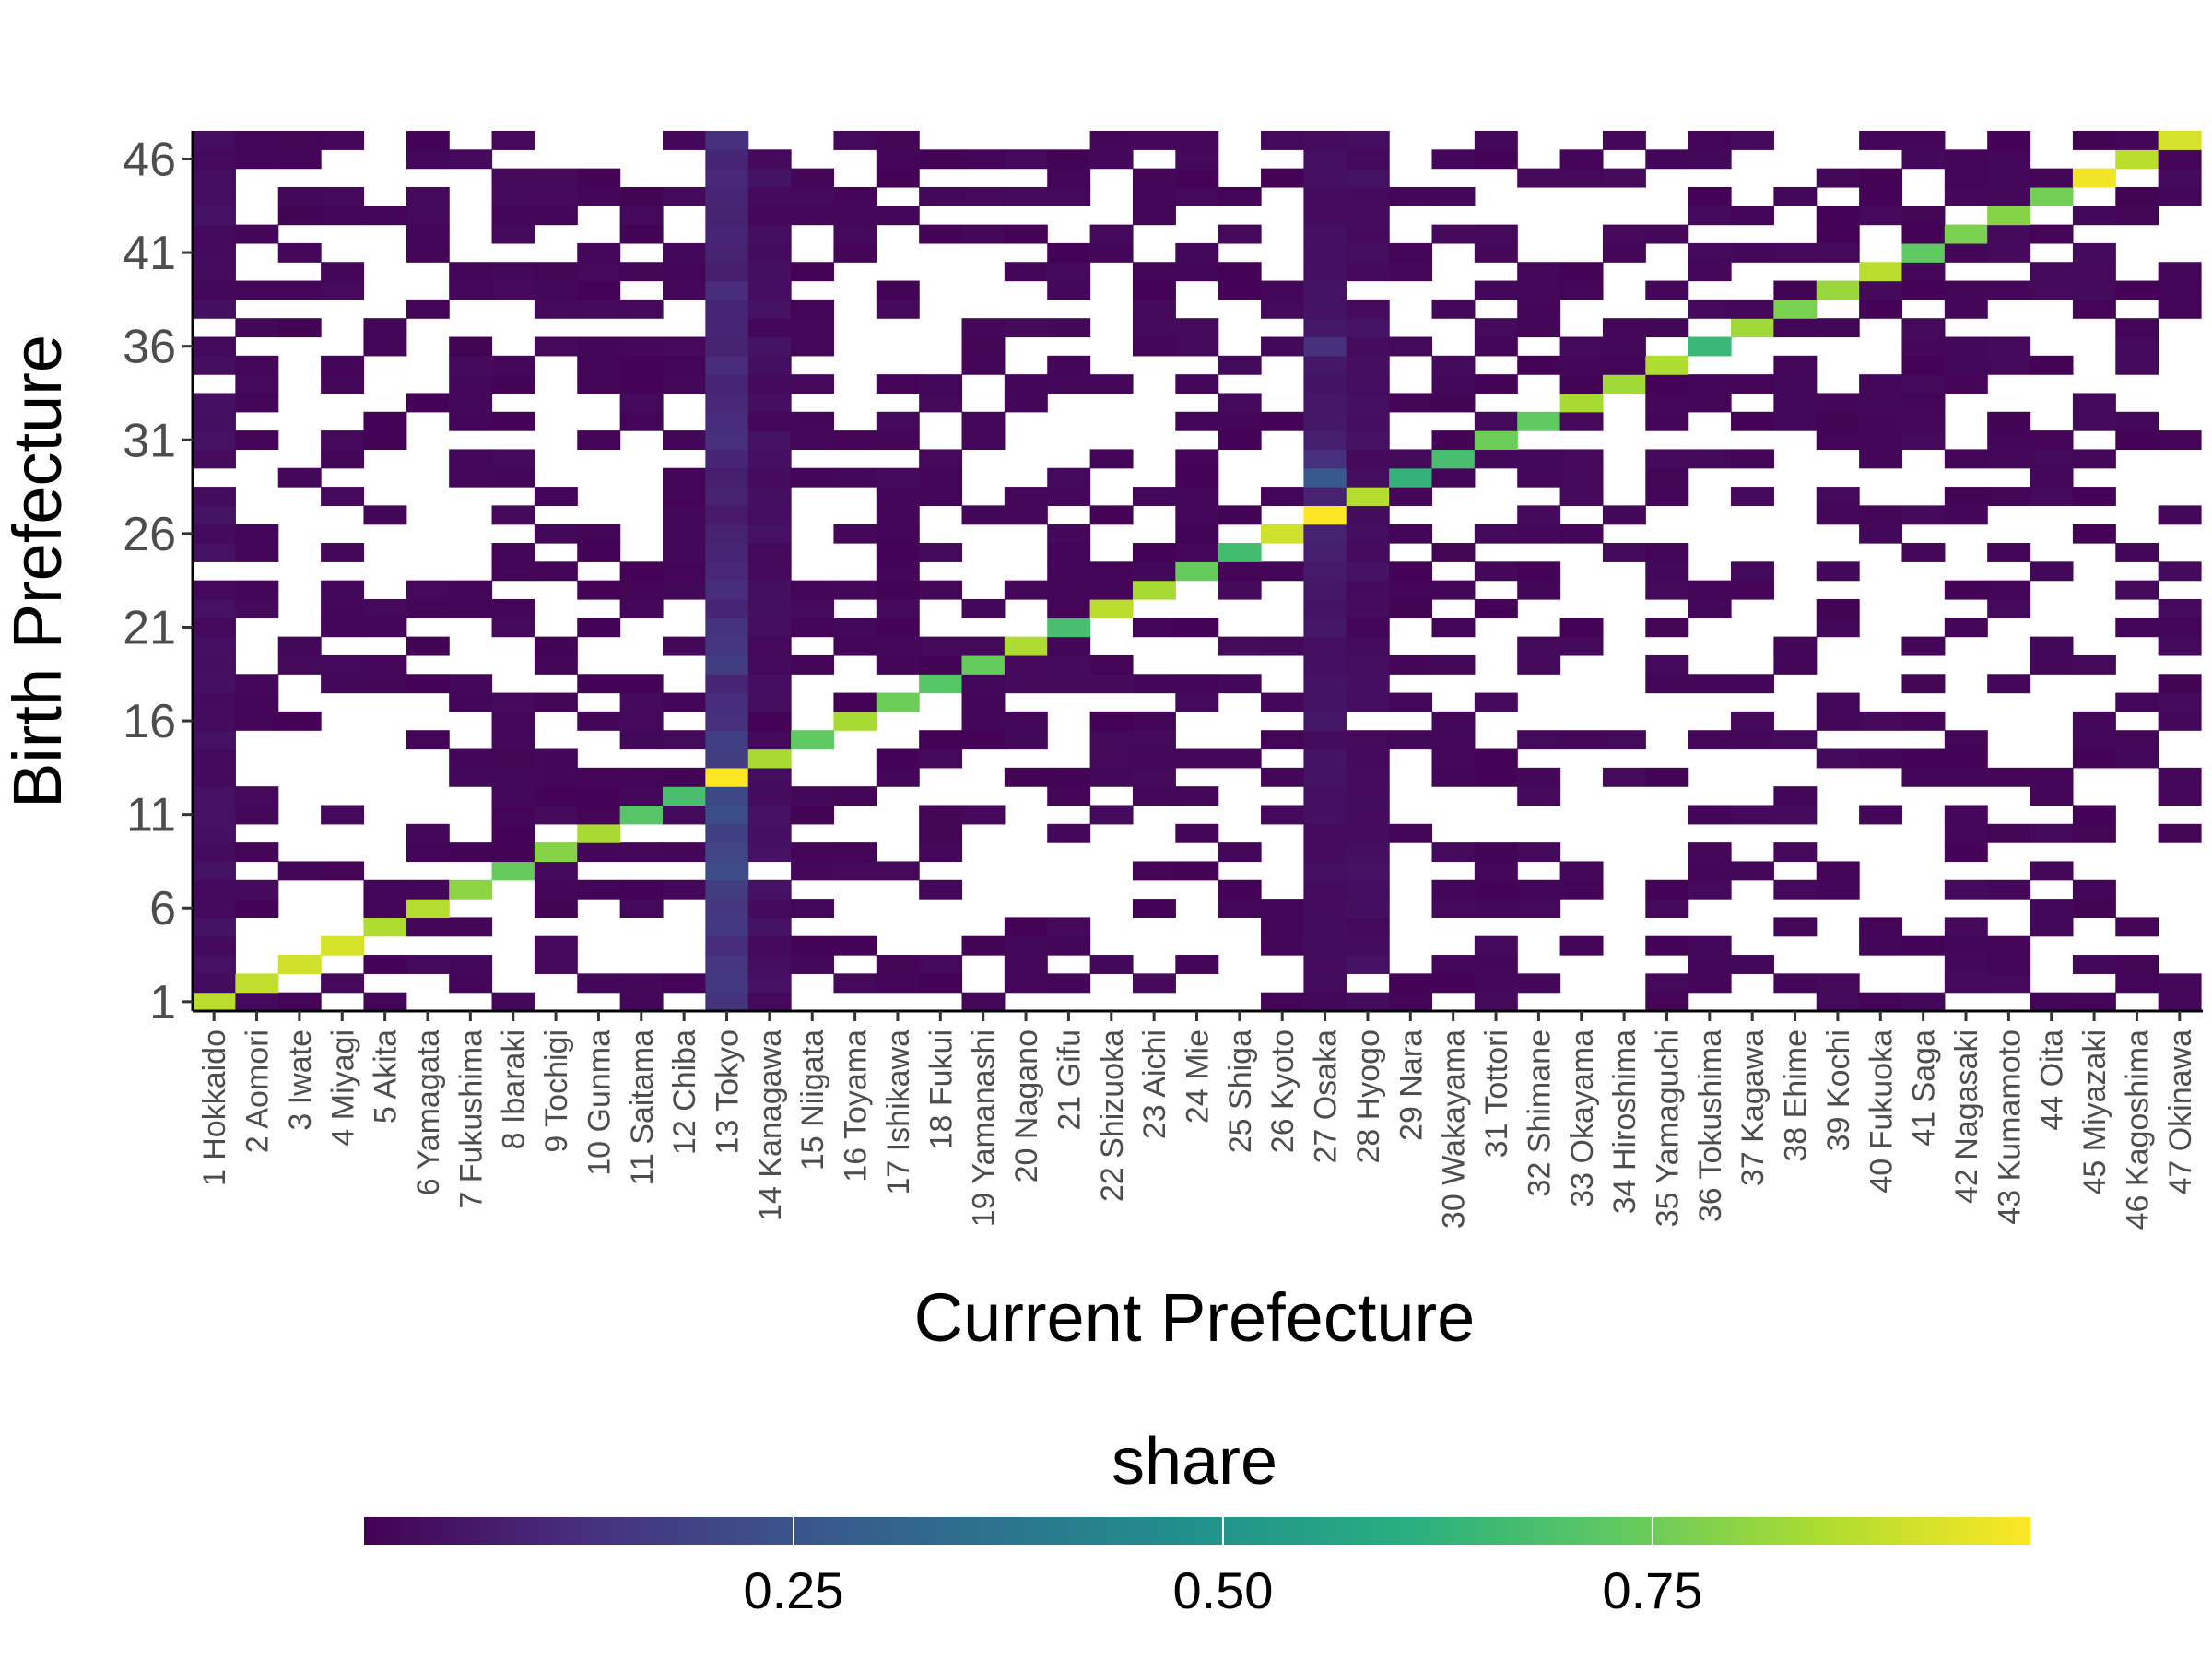  What do you see at coordinates (149, 347) in the screenshot?
I see `y-tick-label: 36` at bounding box center [149, 347].